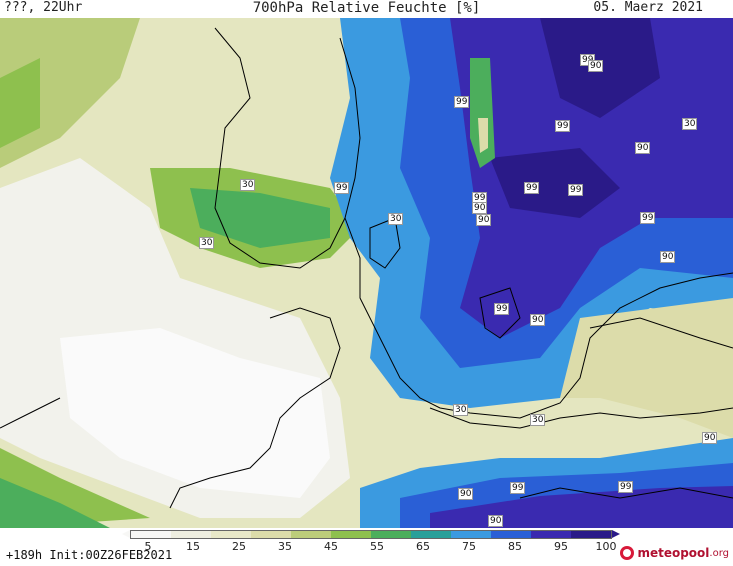  I want to click on colorbar-tick-label: 95, so click(561, 546).